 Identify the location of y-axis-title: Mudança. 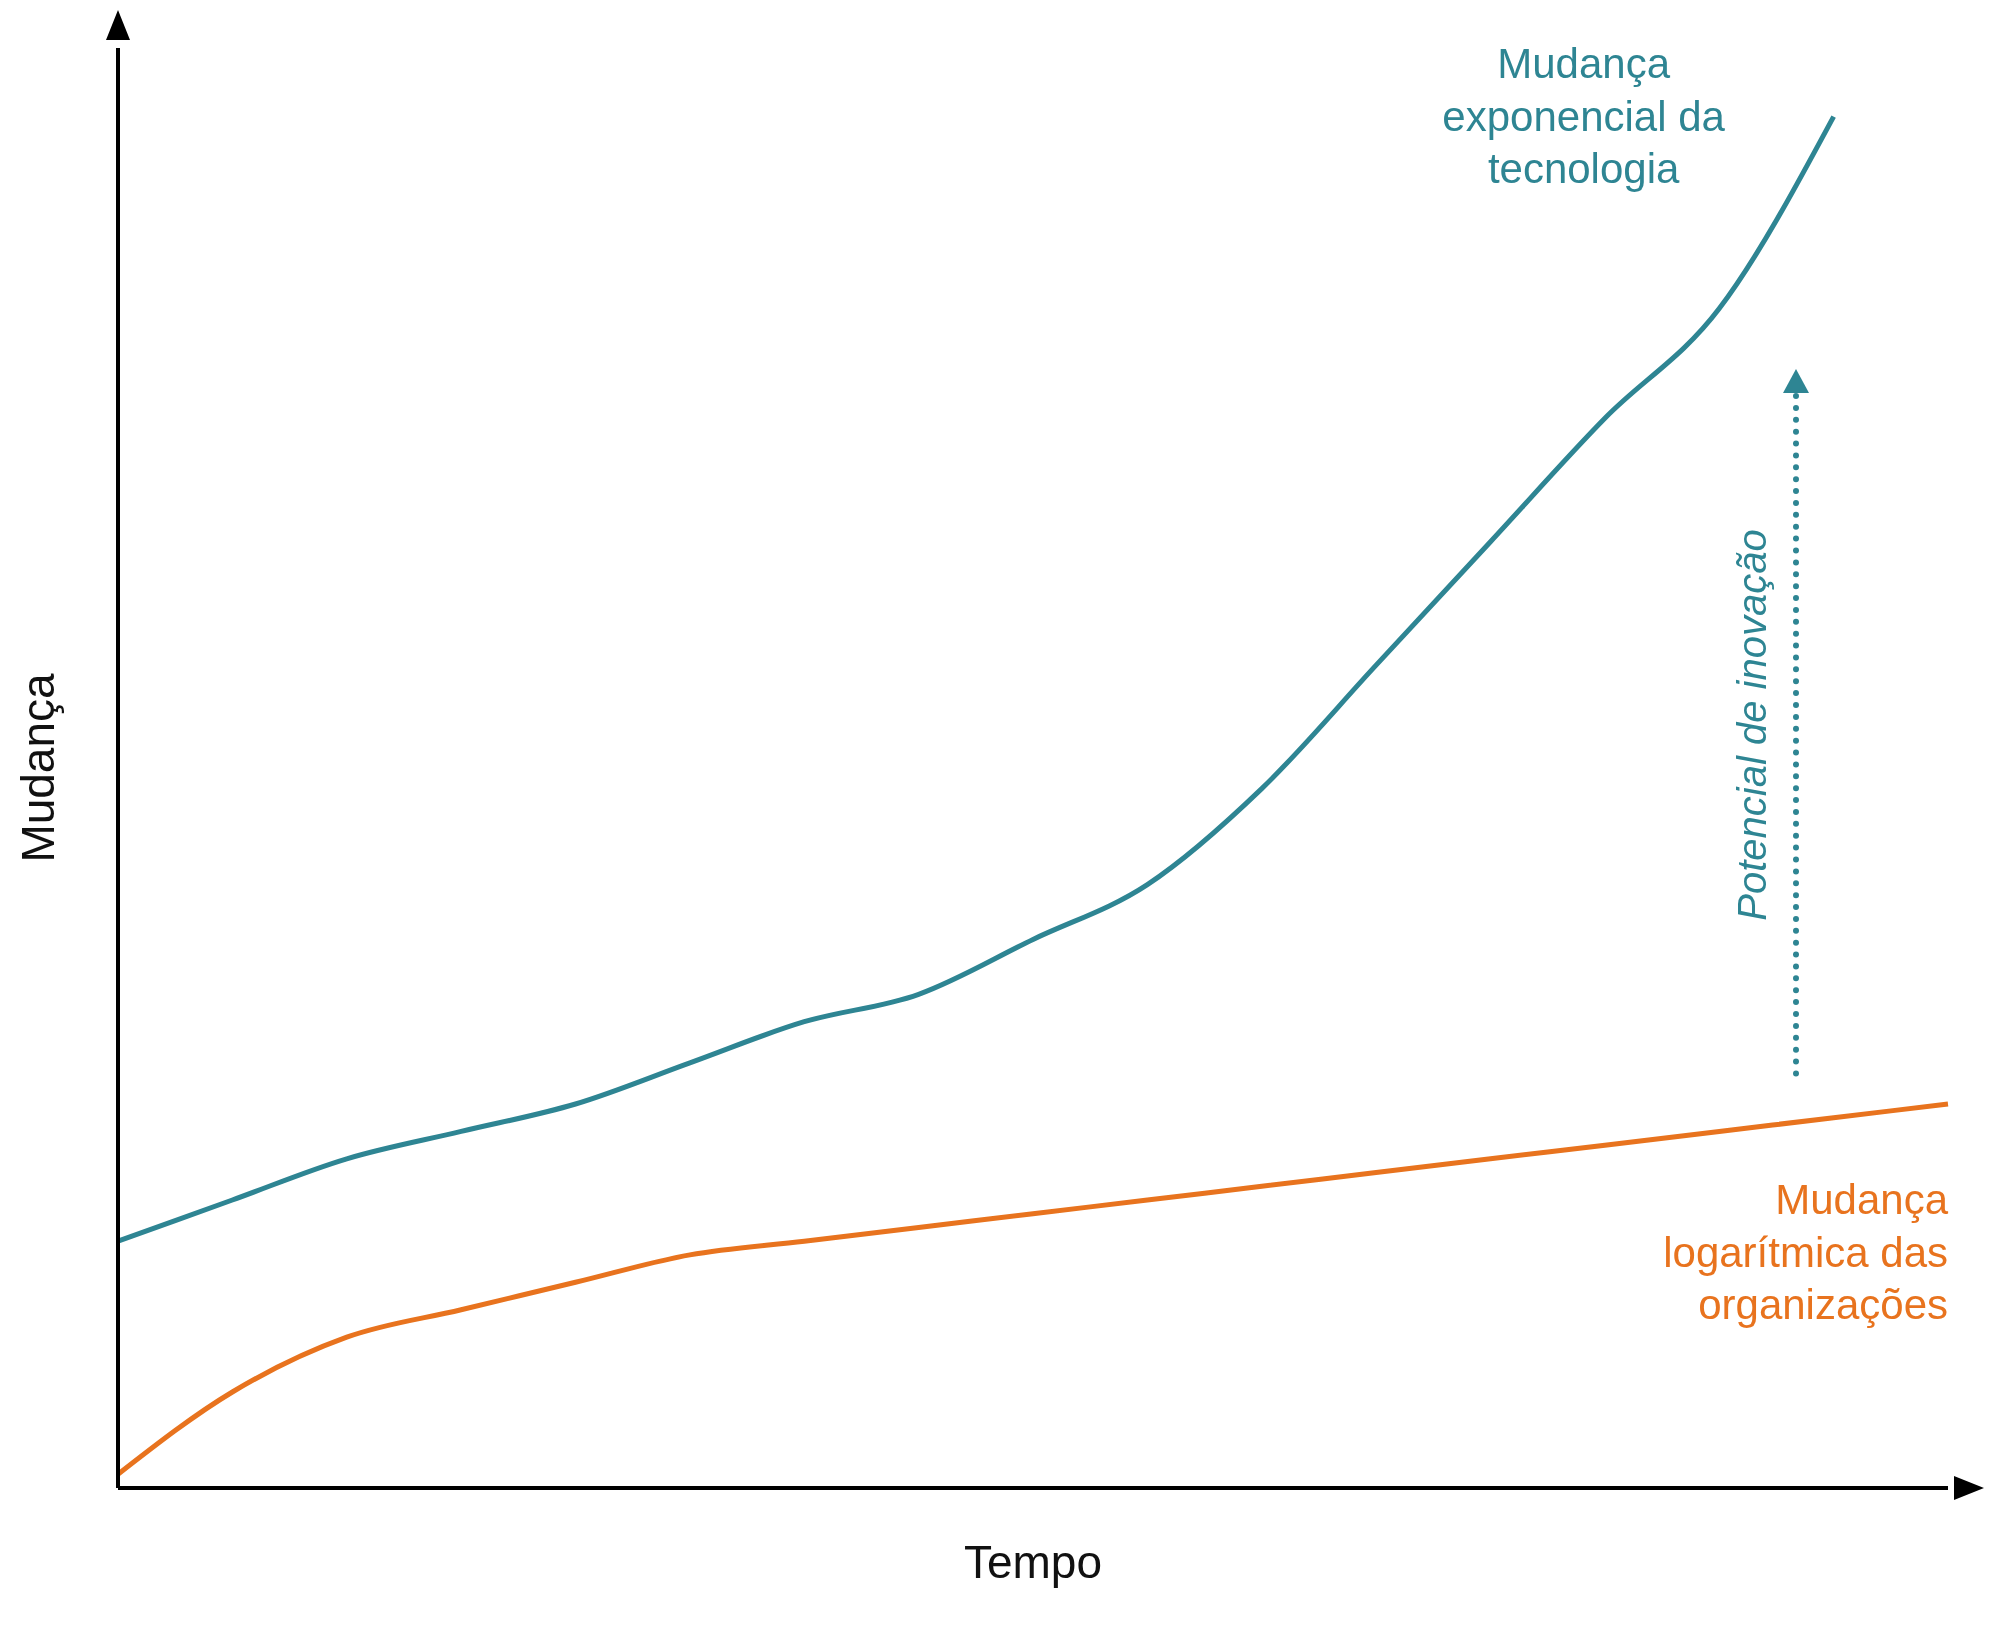
(38, 767).